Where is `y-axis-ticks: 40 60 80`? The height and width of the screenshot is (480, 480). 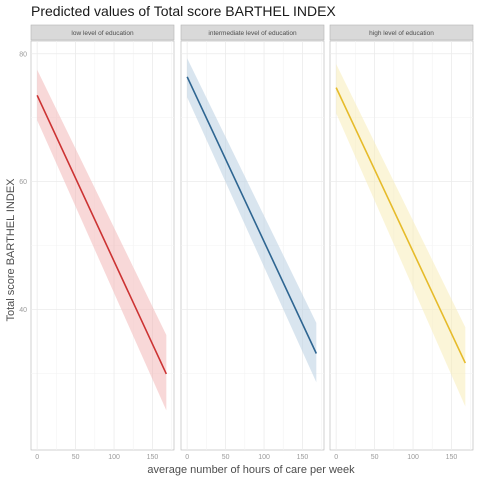
y-axis-ticks: 40 60 80 is located at coordinates (23, 182).